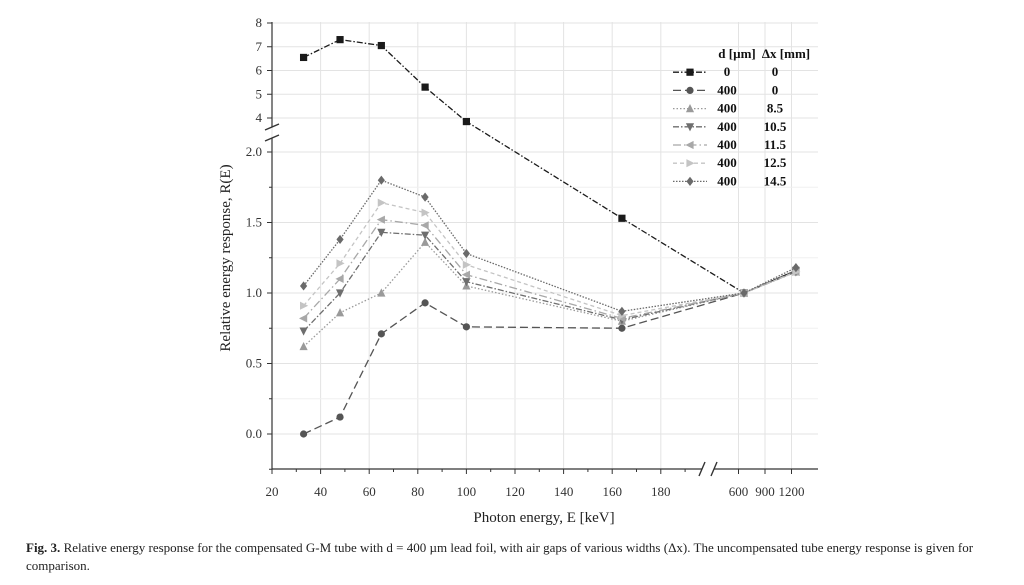 The image size is (1024, 585). What do you see at coordinates (775, 126) in the screenshot?
I see `legend-dx-value: 10.5` at bounding box center [775, 126].